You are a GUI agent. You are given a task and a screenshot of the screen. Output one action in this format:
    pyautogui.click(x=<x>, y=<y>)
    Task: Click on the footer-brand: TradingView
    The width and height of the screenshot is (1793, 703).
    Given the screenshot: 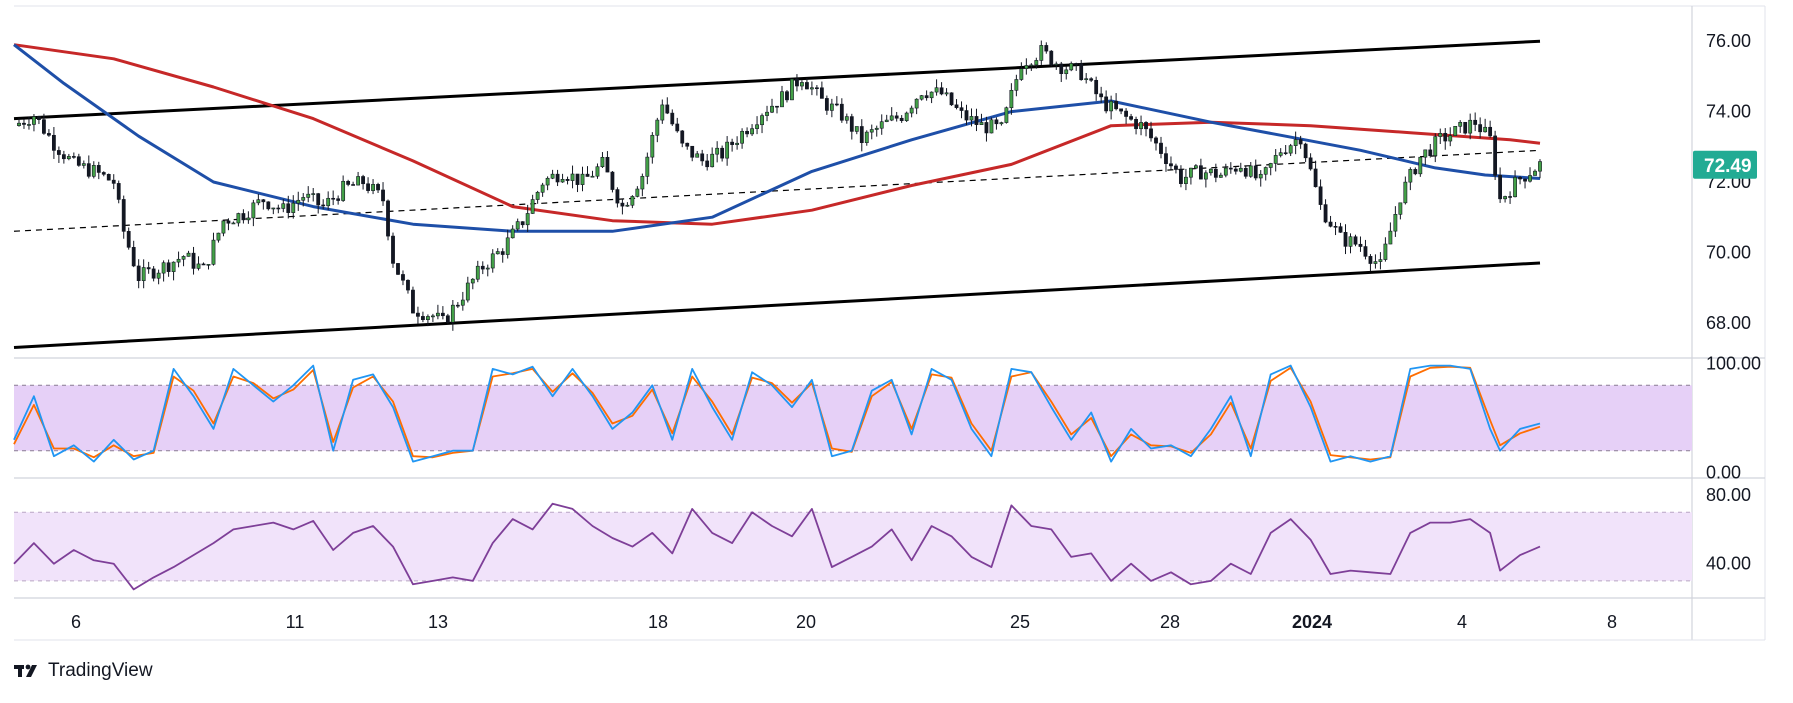 What is the action you would take?
    pyautogui.click(x=83, y=671)
    